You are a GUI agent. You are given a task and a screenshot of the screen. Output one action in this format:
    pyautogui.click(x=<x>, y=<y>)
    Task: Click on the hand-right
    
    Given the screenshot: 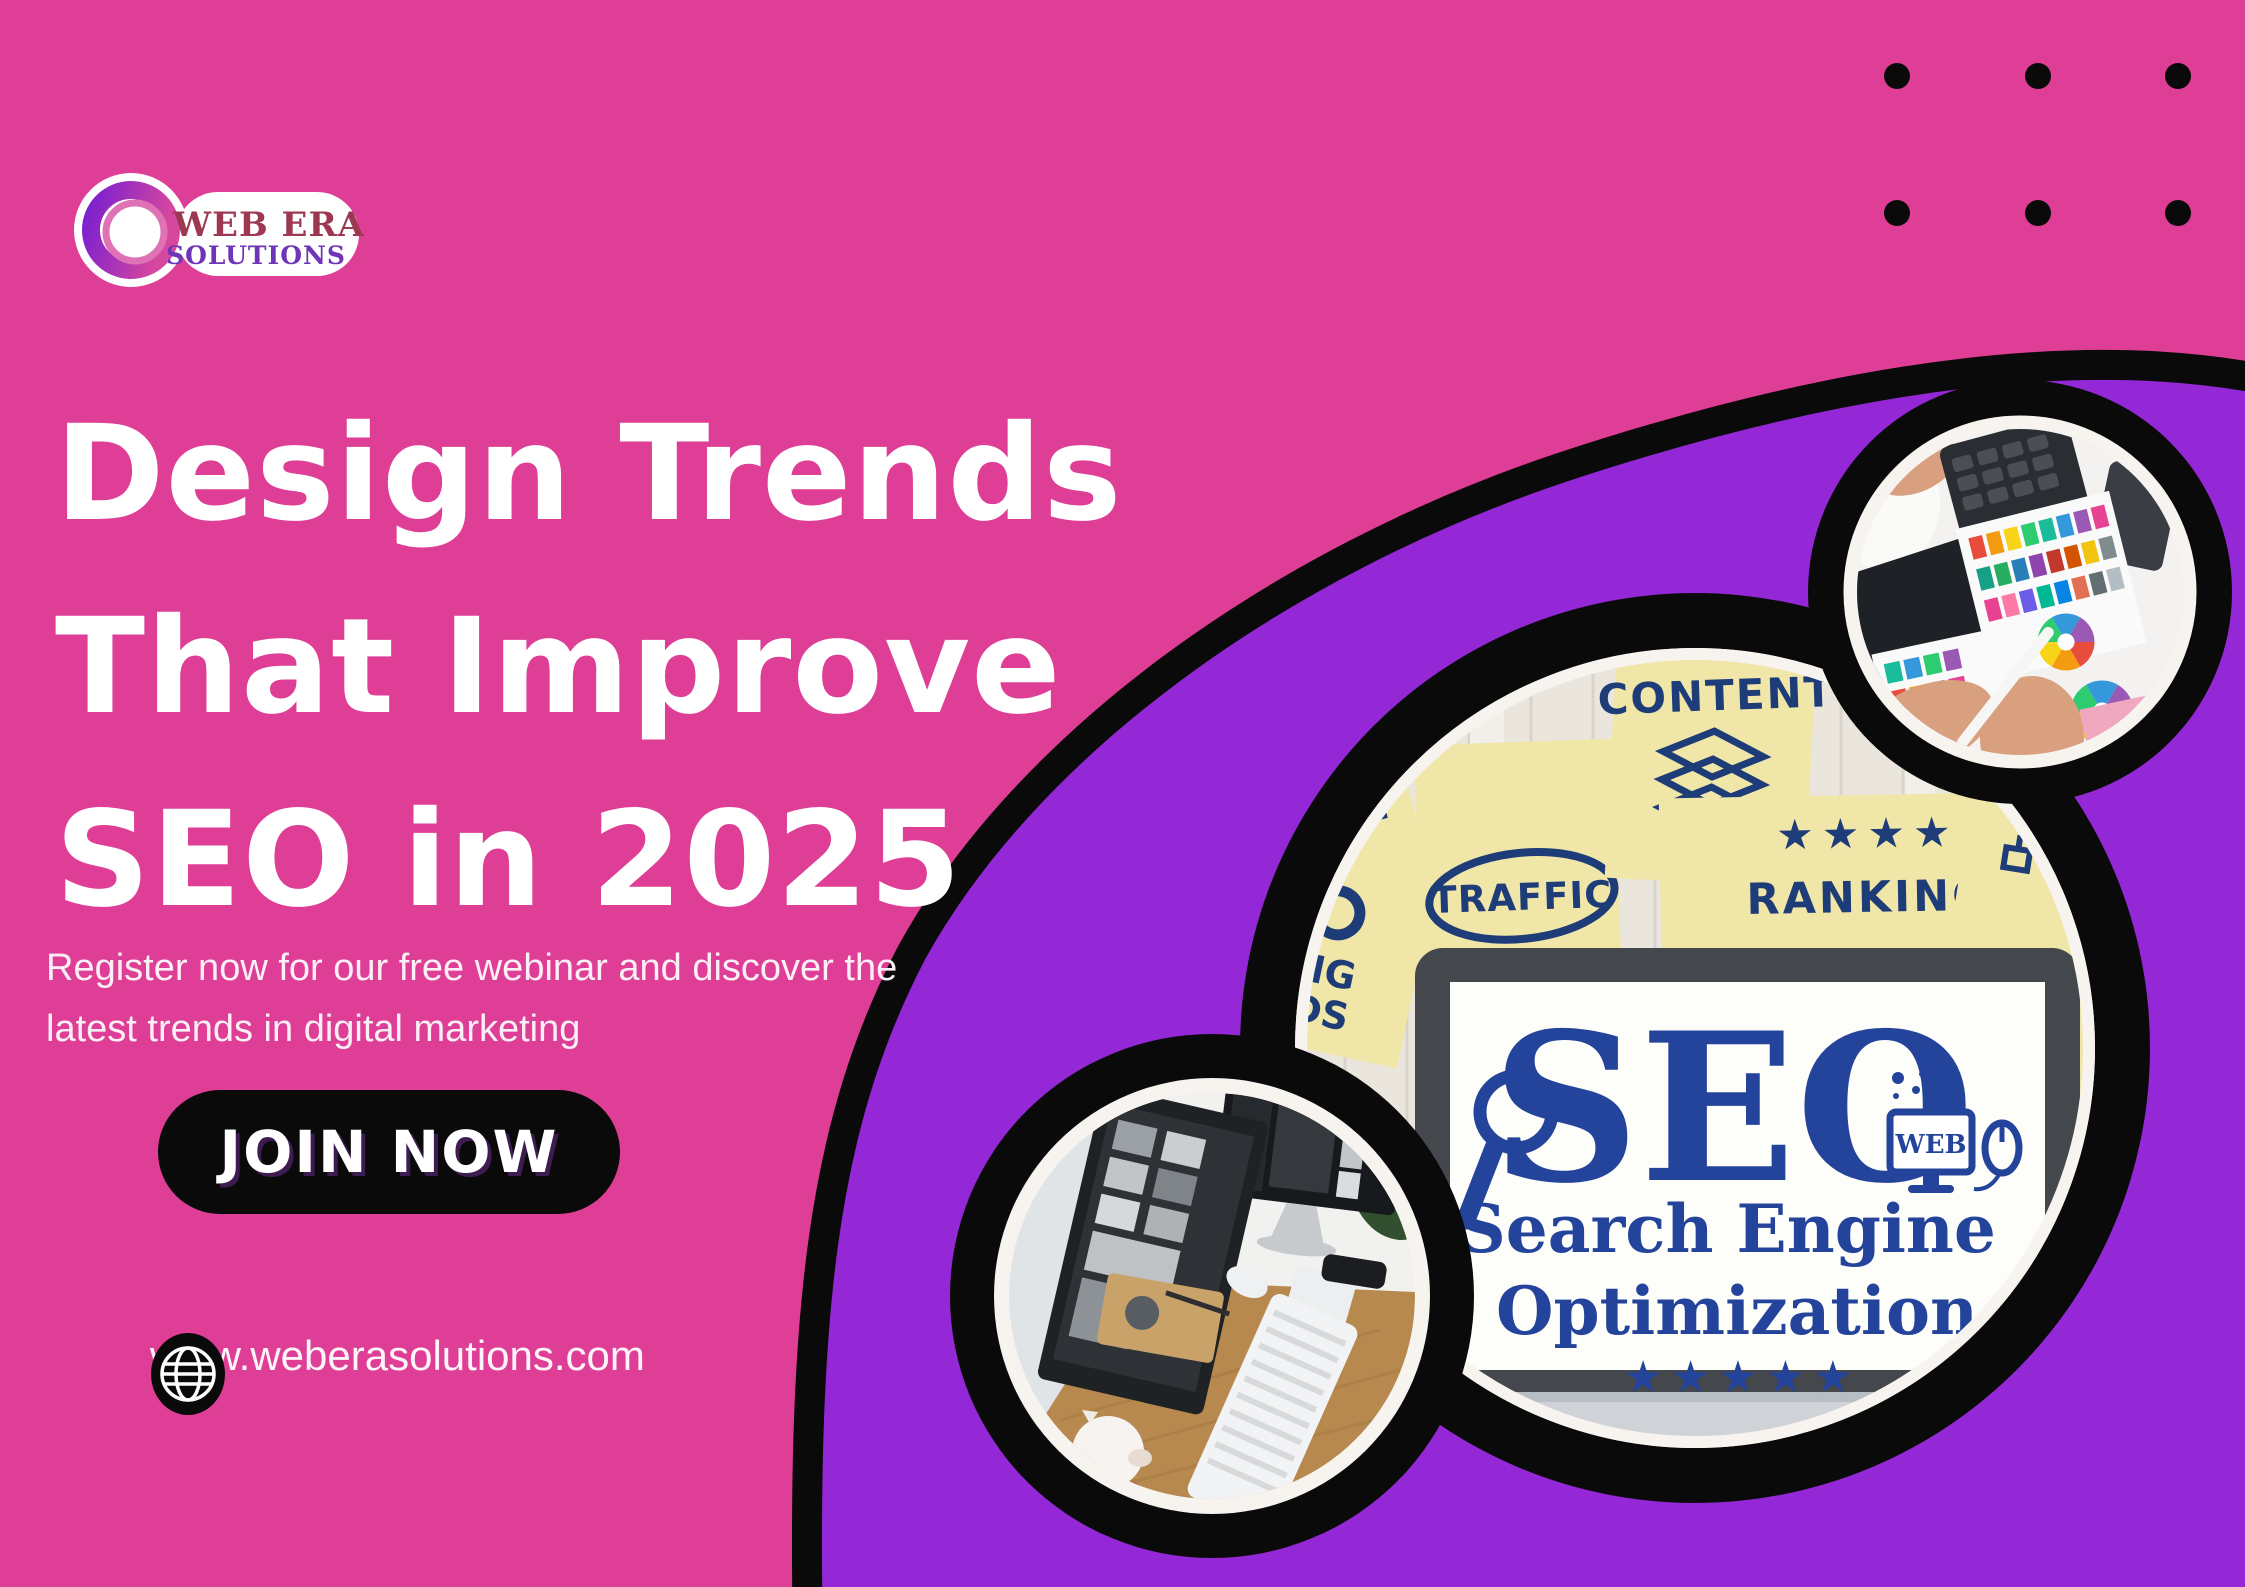 What is the action you would take?
    pyautogui.click(x=2032, y=715)
    